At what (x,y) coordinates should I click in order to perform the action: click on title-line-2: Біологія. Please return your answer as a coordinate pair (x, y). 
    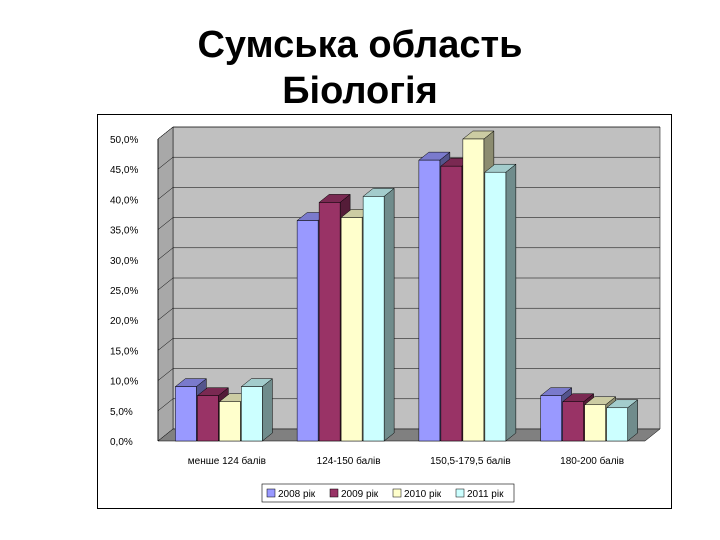
    Looking at the image, I should click on (360, 91).